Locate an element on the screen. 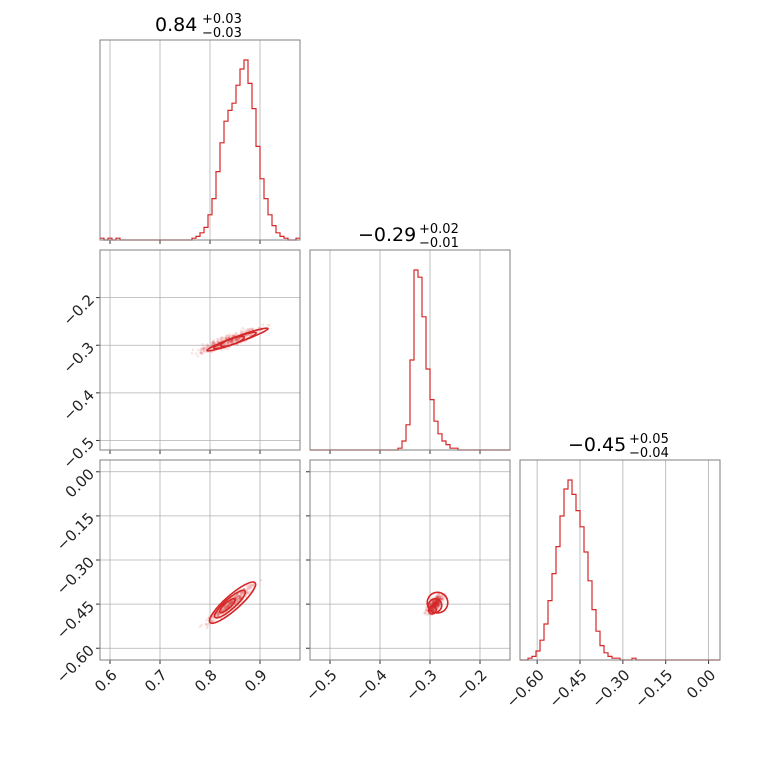  title-param-2-sub: −0.04 is located at coordinates (649, 453).